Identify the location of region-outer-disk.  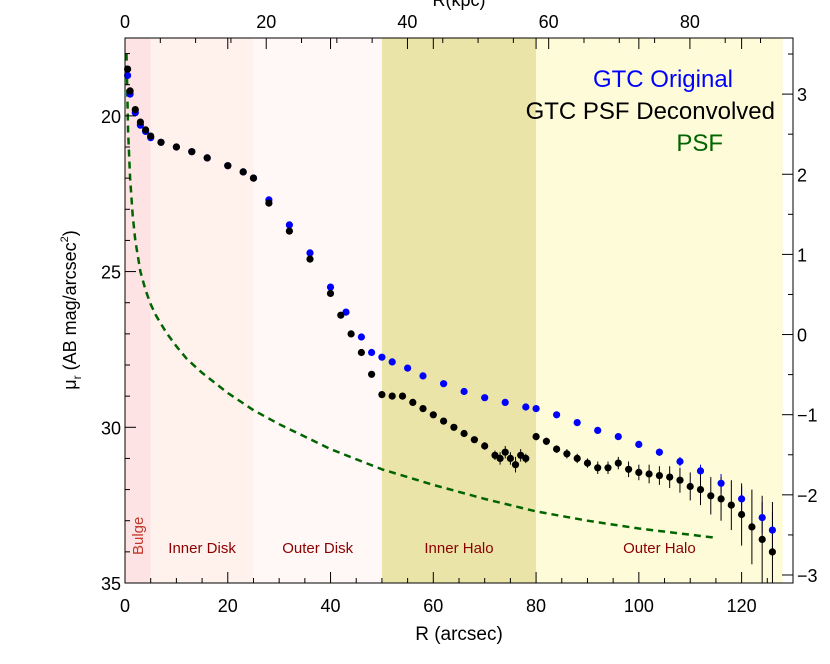
(317, 310).